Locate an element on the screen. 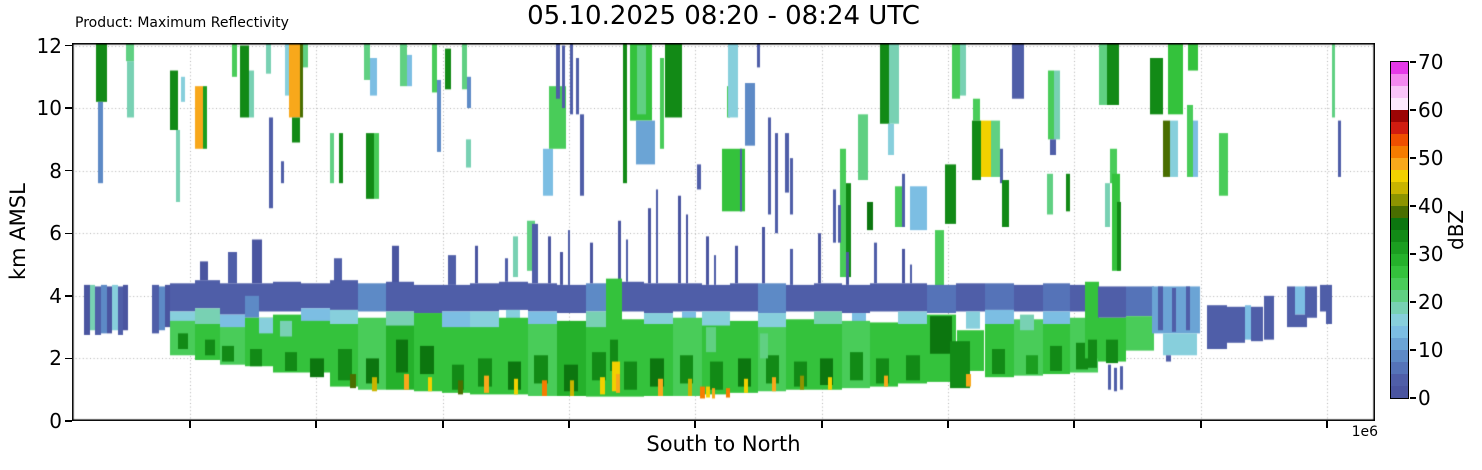 The width and height of the screenshot is (1482, 470). y-tick-label: 6 is located at coordinates (55, 233).